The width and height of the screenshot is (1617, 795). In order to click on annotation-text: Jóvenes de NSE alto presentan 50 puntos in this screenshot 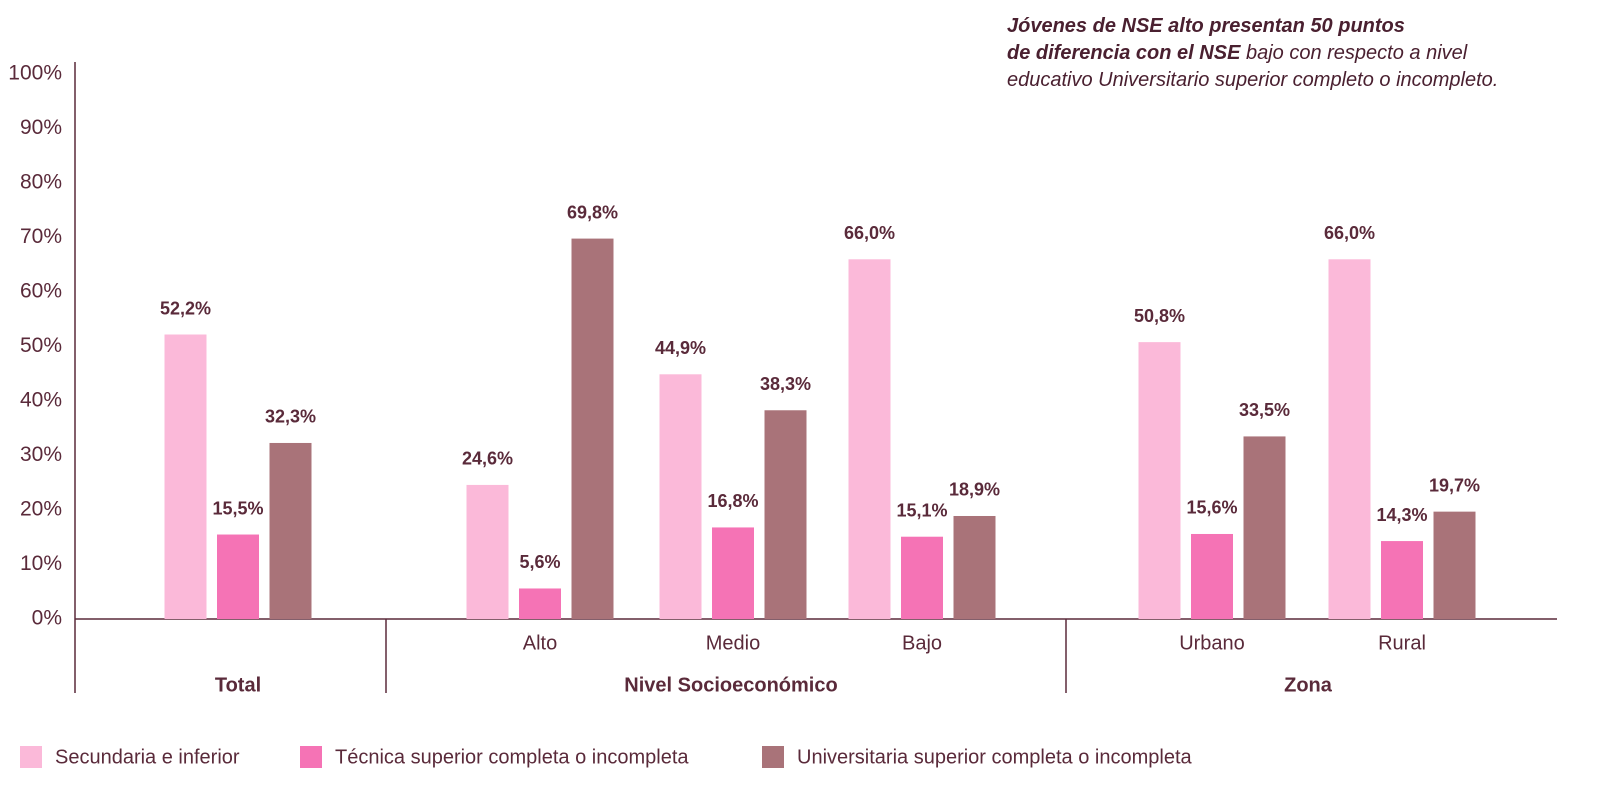, I will do `click(1206, 26)`.